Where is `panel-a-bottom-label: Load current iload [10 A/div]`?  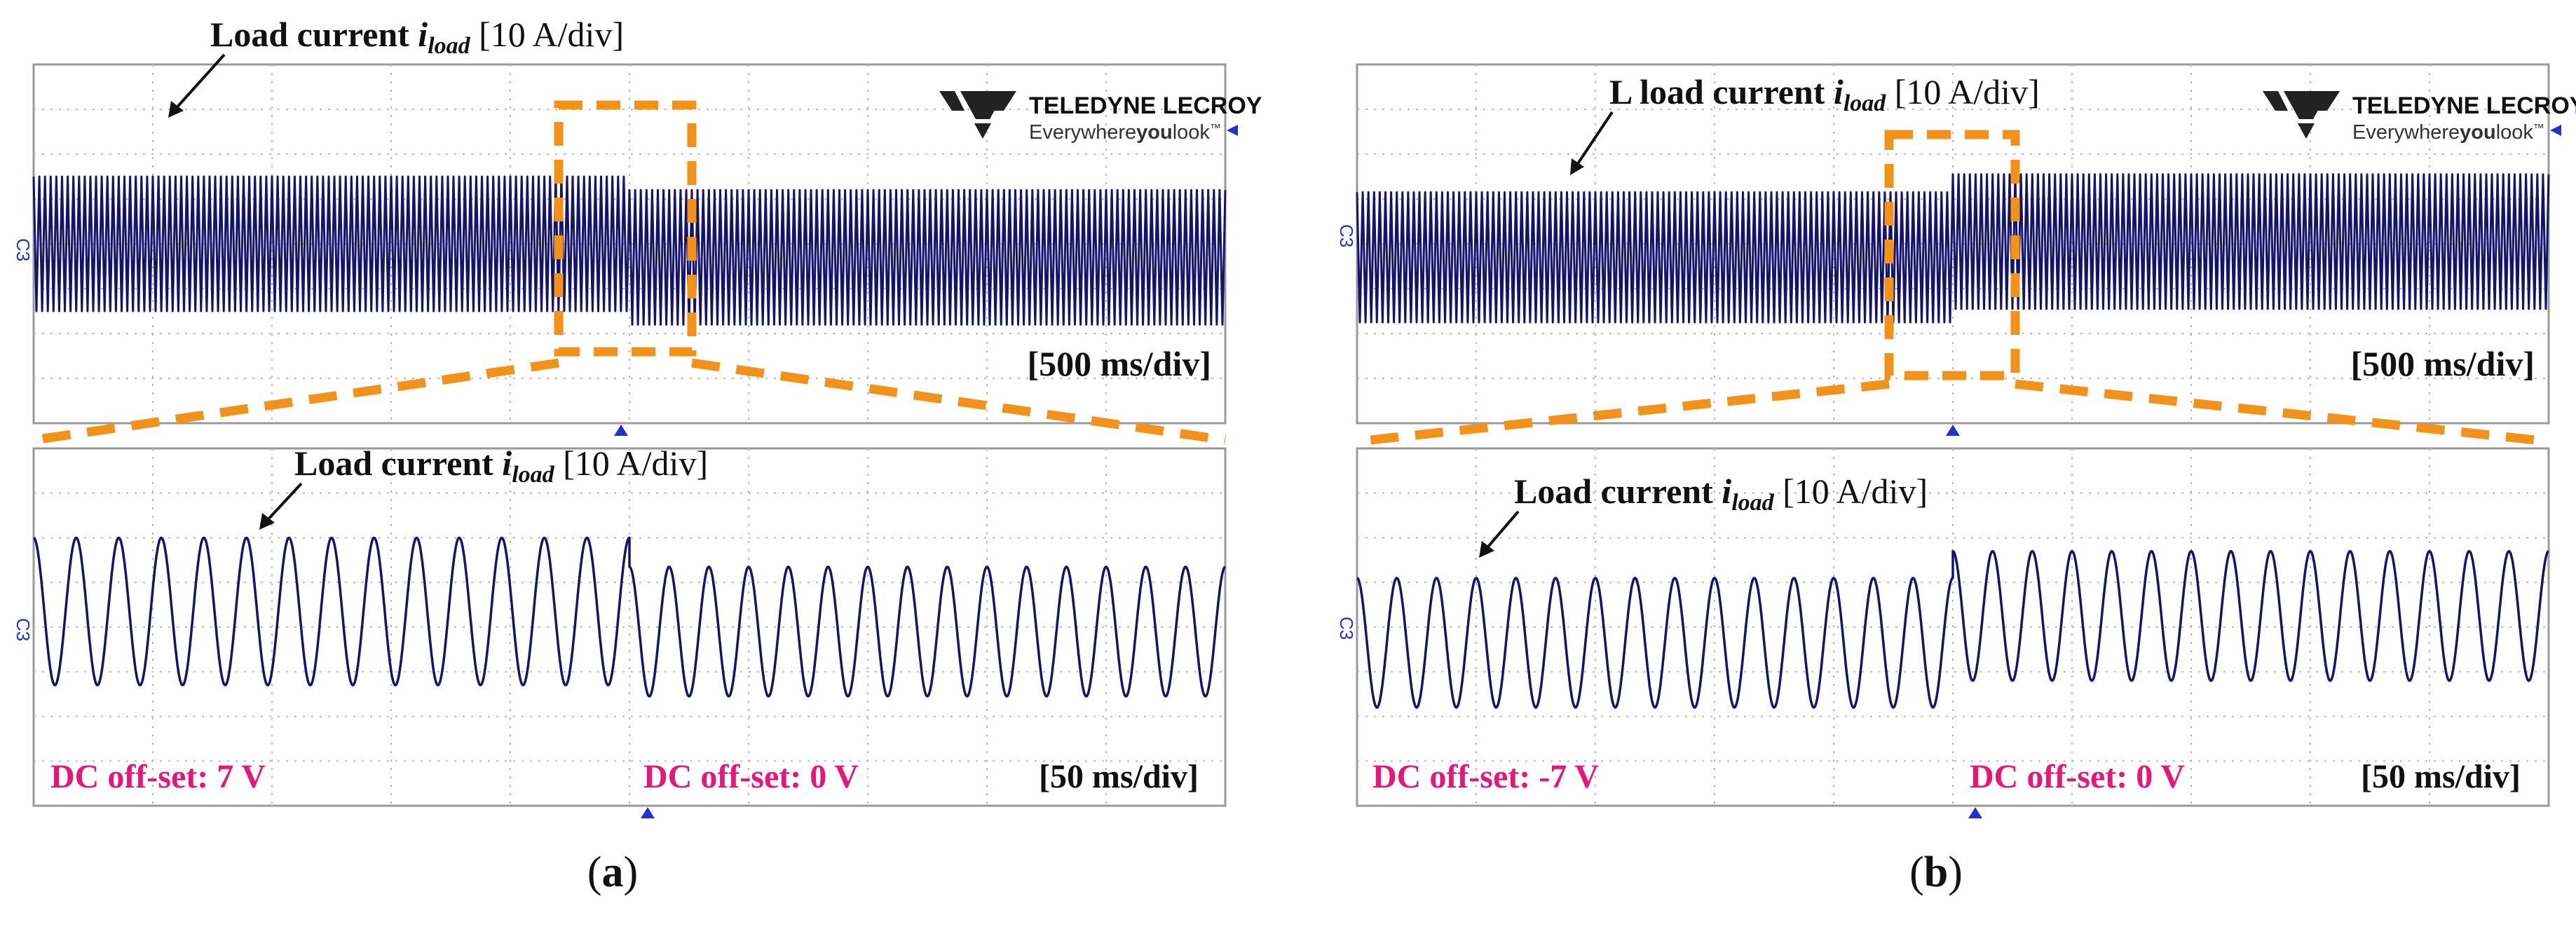 panel-a-bottom-label: Load current iload [10 A/div] is located at coordinates (501, 466).